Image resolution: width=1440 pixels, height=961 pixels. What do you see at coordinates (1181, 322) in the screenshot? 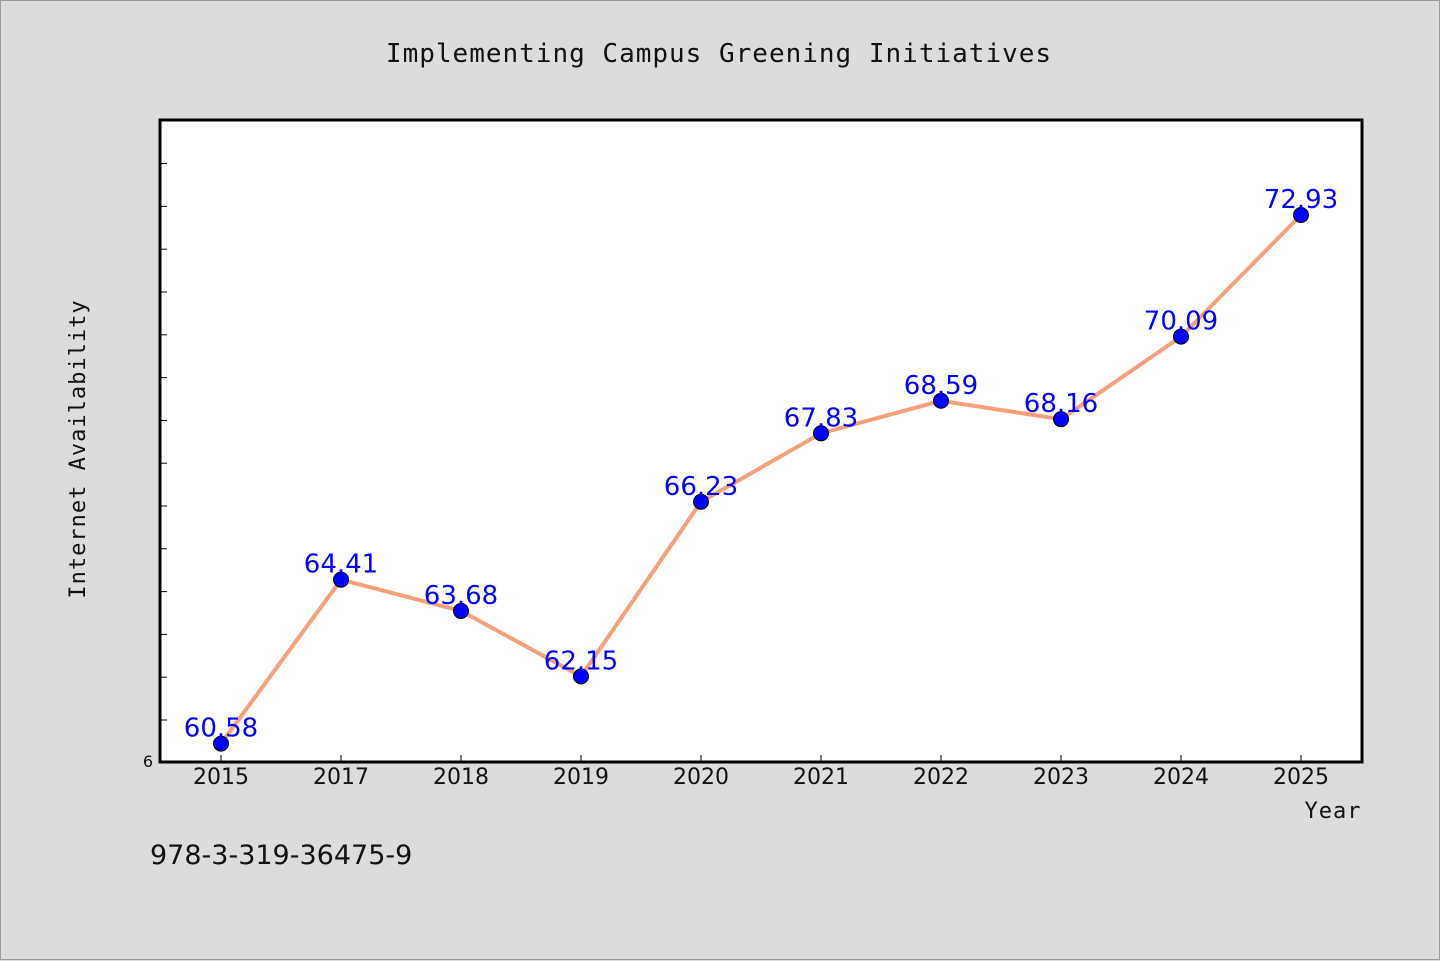
I see `data-label: 70.09` at bounding box center [1181, 322].